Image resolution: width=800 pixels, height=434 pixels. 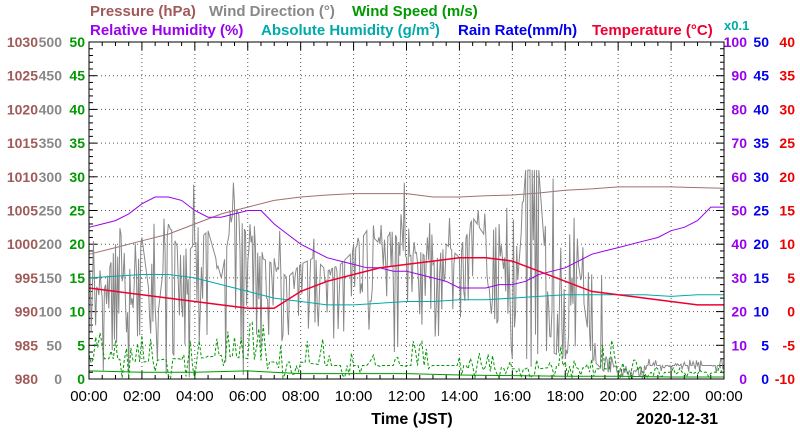 I want to click on x-tick-label: 22:00, so click(x=671, y=396).